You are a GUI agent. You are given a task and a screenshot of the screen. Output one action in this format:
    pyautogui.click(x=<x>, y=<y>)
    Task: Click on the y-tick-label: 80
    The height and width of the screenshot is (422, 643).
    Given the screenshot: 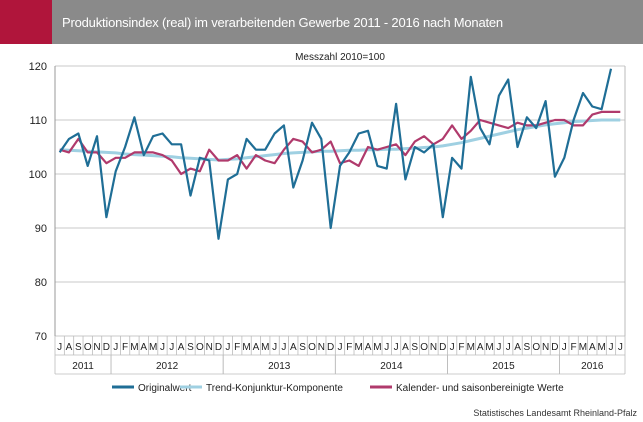 What is the action you would take?
    pyautogui.click(x=41, y=283)
    